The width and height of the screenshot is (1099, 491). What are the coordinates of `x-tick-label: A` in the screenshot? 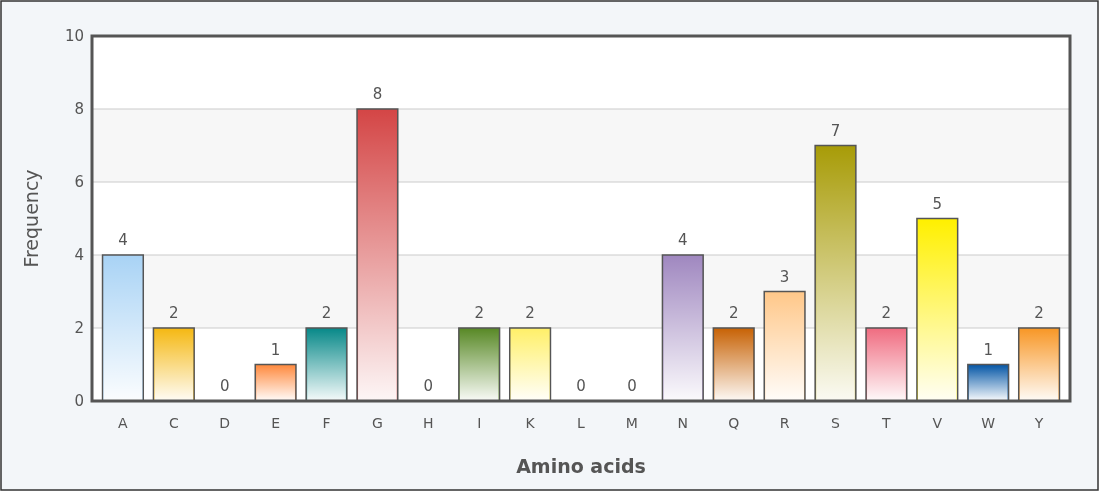 It's located at (123, 423).